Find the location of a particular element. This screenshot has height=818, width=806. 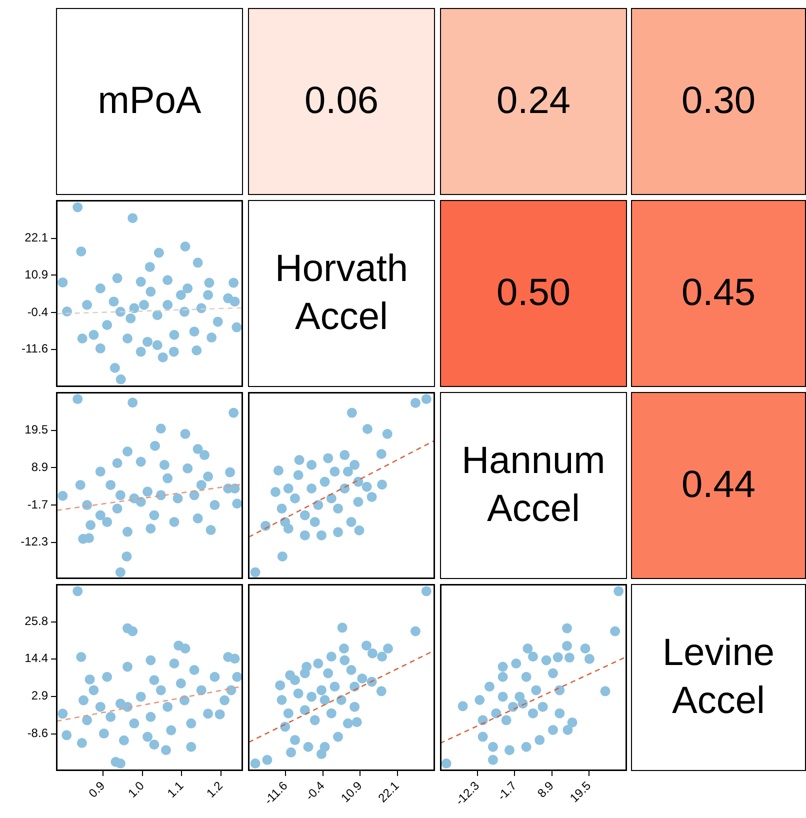

text: 0.45 is located at coordinates (719, 293).